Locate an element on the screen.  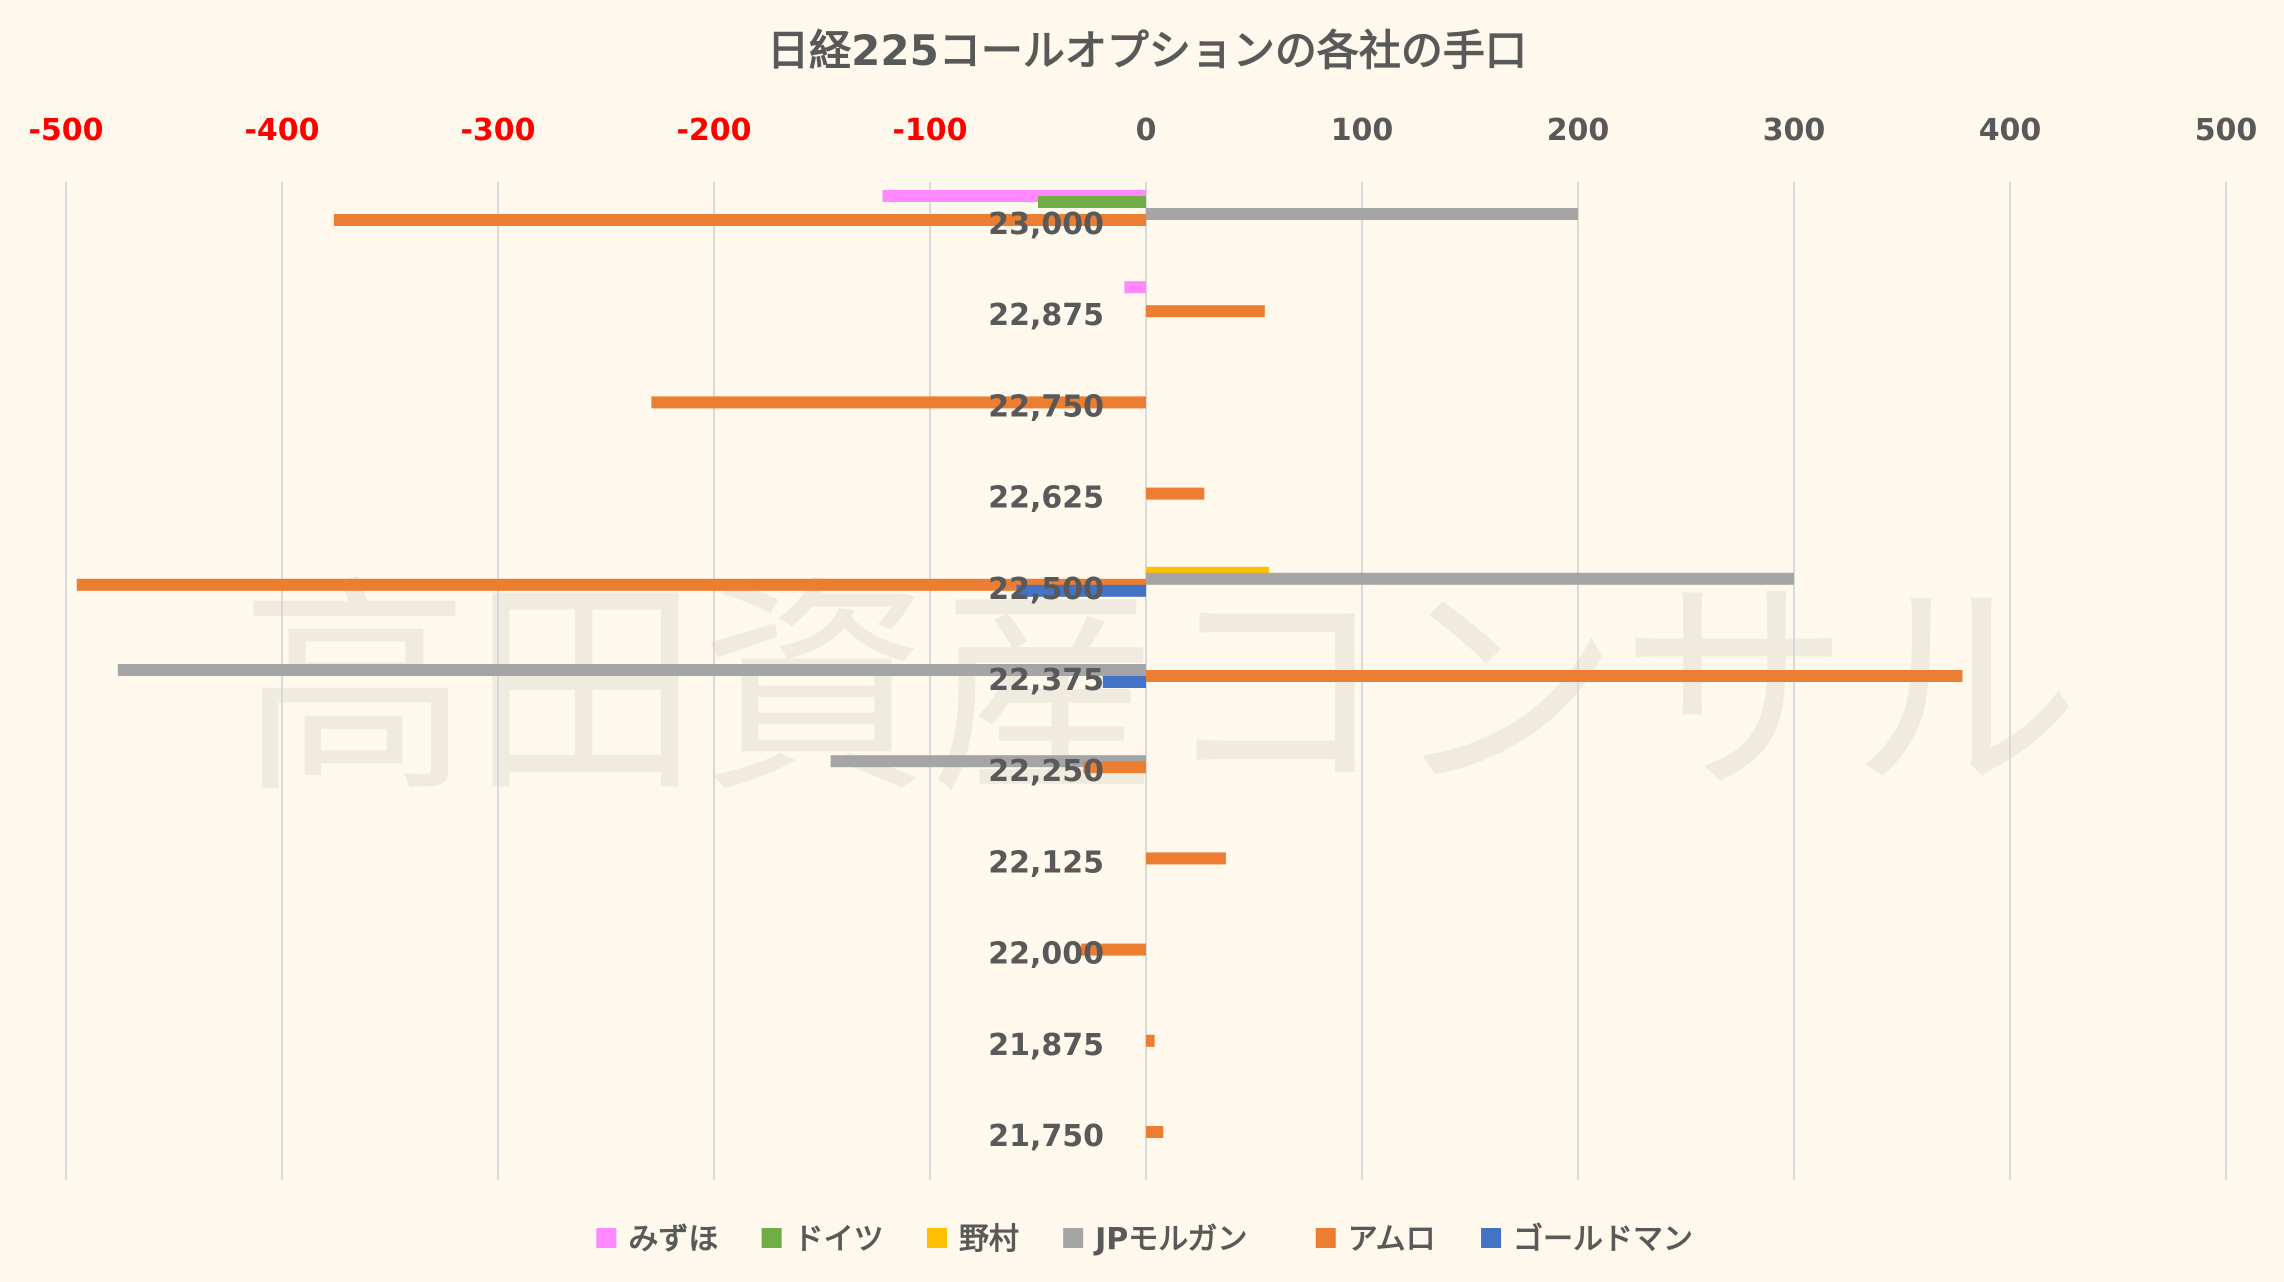
legend-label: みずほ is located at coordinates (673, 1239).